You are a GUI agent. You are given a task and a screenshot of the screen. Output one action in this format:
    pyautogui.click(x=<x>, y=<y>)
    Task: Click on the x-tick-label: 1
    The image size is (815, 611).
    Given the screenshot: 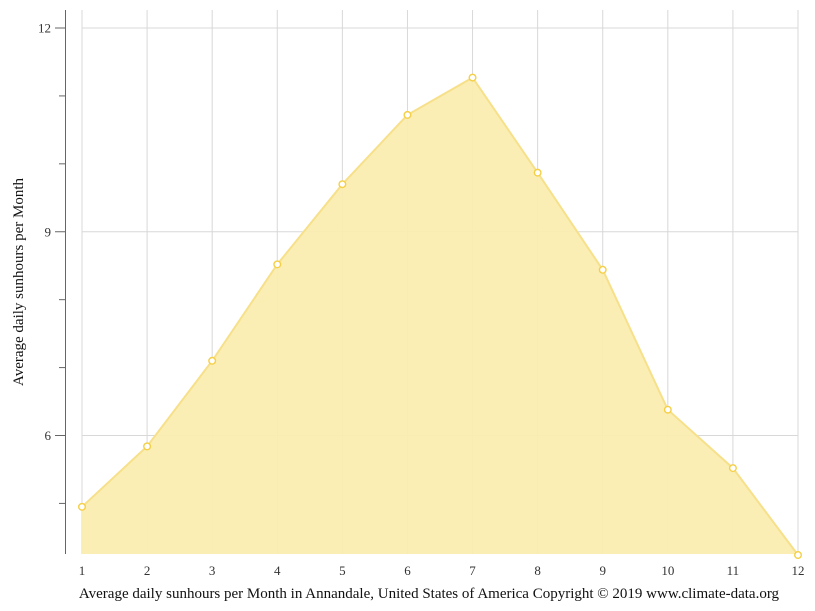 What is the action you would take?
    pyautogui.click(x=82, y=570)
    